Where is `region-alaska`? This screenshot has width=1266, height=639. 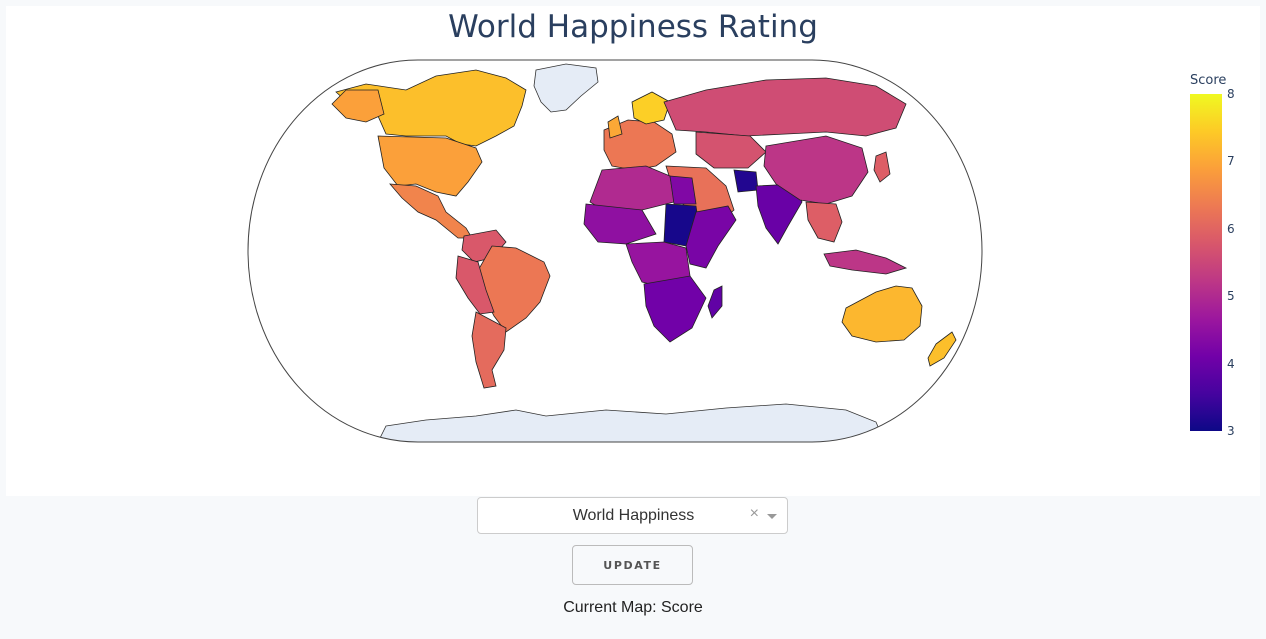 region-alaska is located at coordinates (358, 106).